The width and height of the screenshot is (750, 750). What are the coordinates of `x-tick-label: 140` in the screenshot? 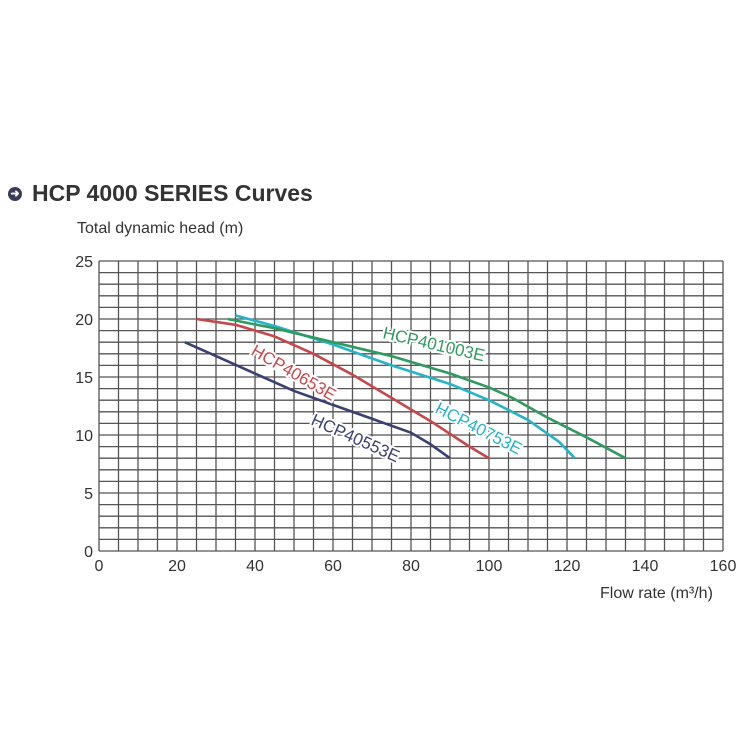 It's located at (645, 566).